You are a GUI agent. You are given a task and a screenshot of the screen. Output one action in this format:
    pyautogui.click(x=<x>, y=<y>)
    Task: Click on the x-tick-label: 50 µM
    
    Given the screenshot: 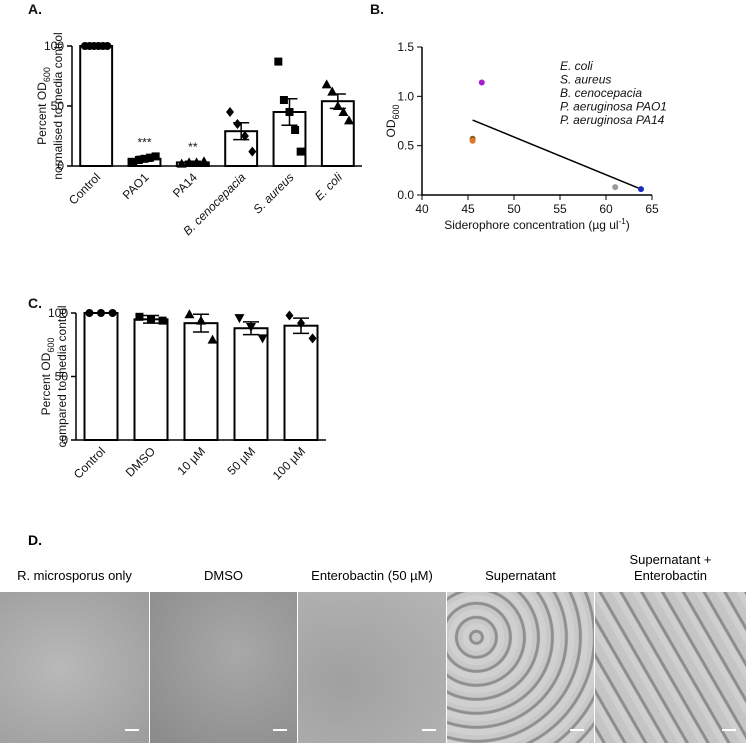 What is the action you would take?
    pyautogui.click(x=241, y=461)
    